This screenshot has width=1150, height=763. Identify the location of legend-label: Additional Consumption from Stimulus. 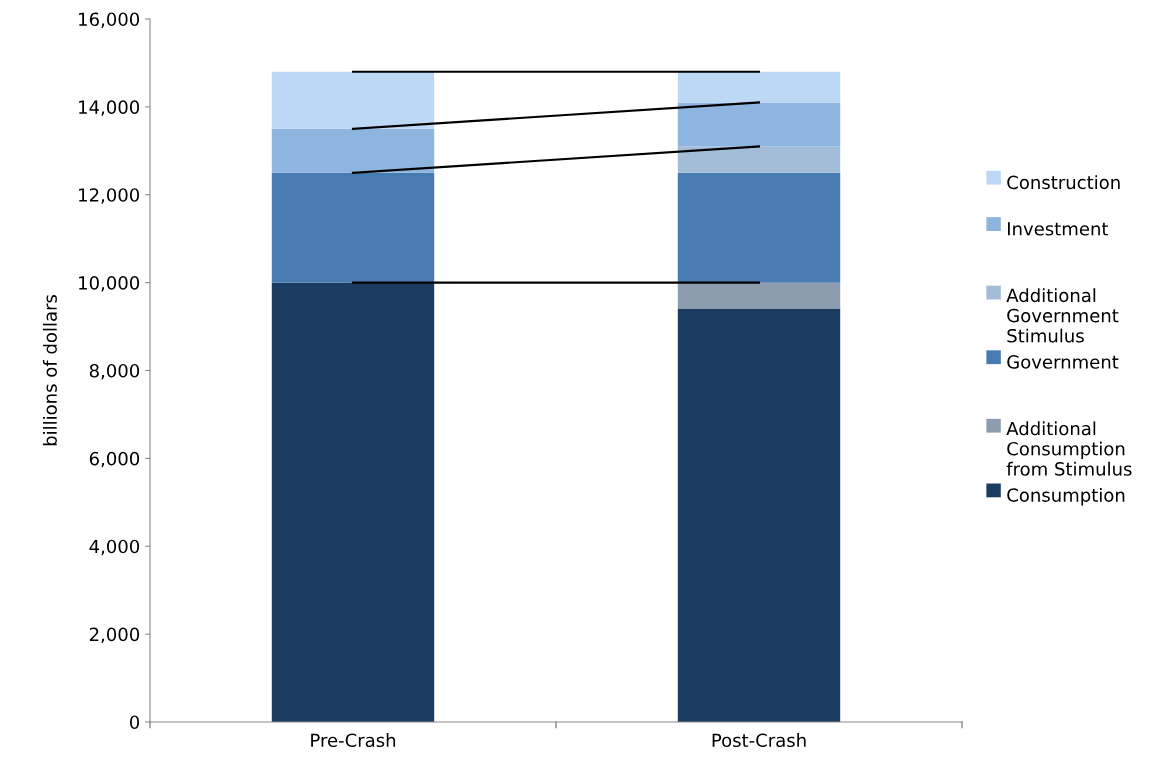
(1069, 448).